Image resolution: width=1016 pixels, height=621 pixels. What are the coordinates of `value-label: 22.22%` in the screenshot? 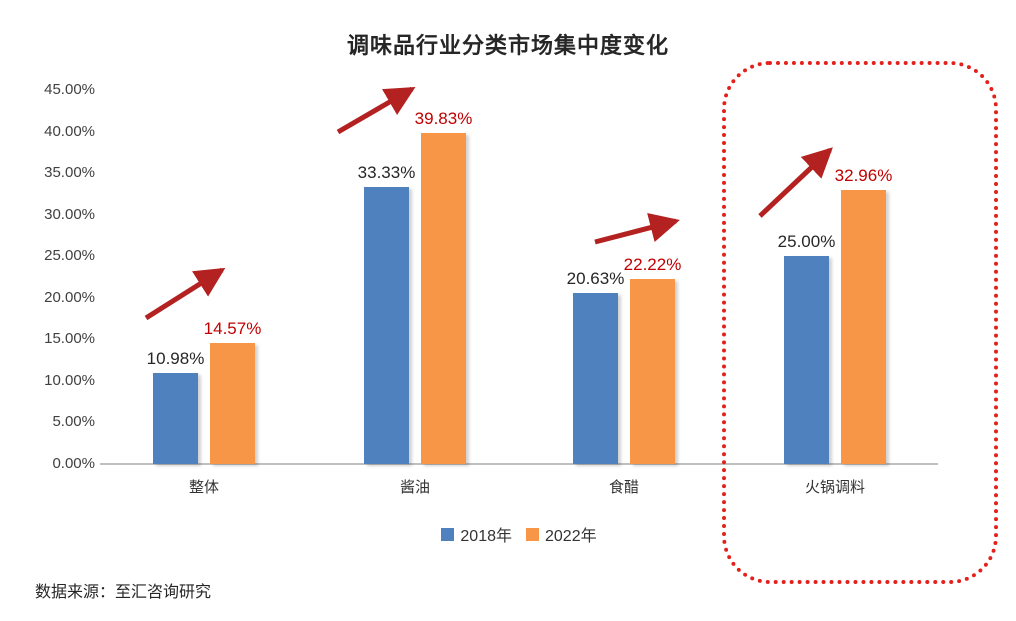 It's located at (652, 265).